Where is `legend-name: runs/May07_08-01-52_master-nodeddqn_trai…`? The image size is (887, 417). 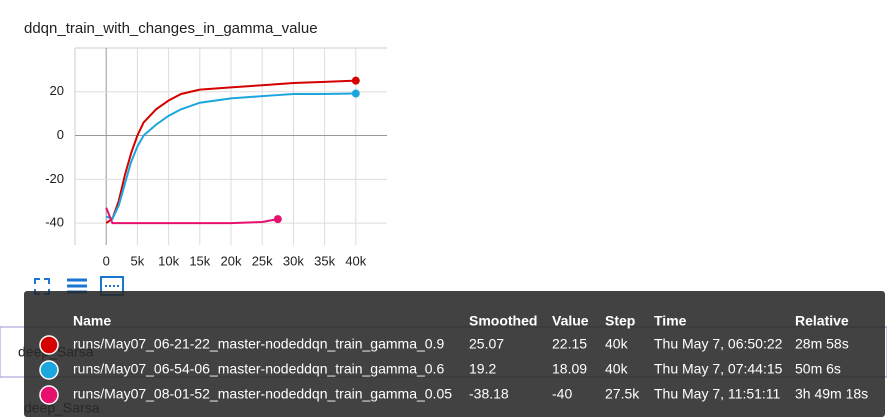
legend-name: runs/May07_08-01-52_master-nodeddqn_trai… is located at coordinates (262, 394).